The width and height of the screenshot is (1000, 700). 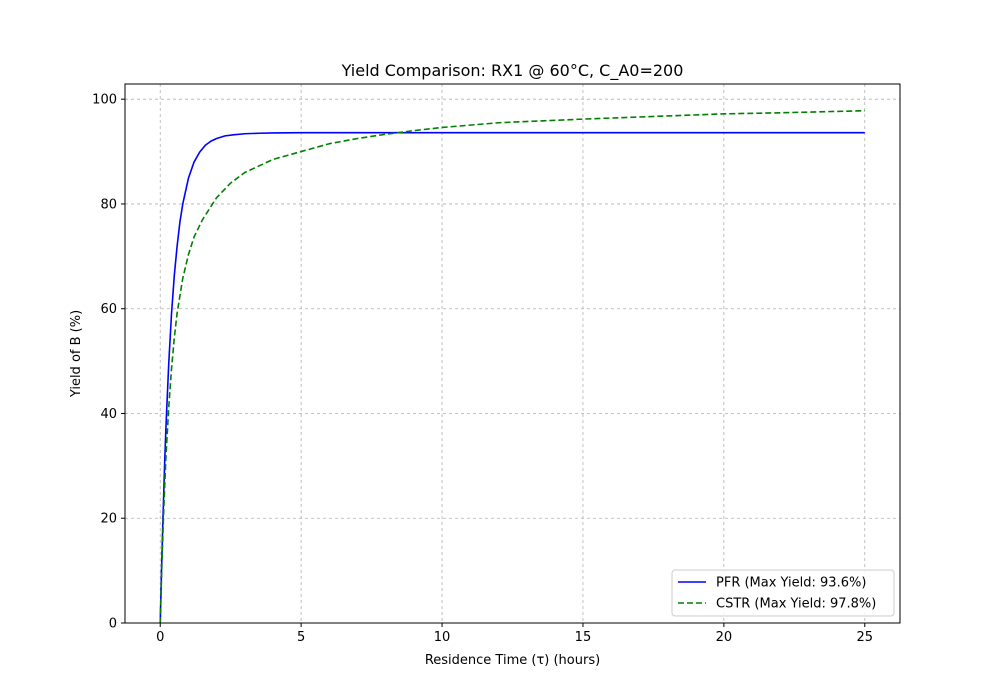 I want to click on y-tick-label: 60, so click(x=108, y=309).